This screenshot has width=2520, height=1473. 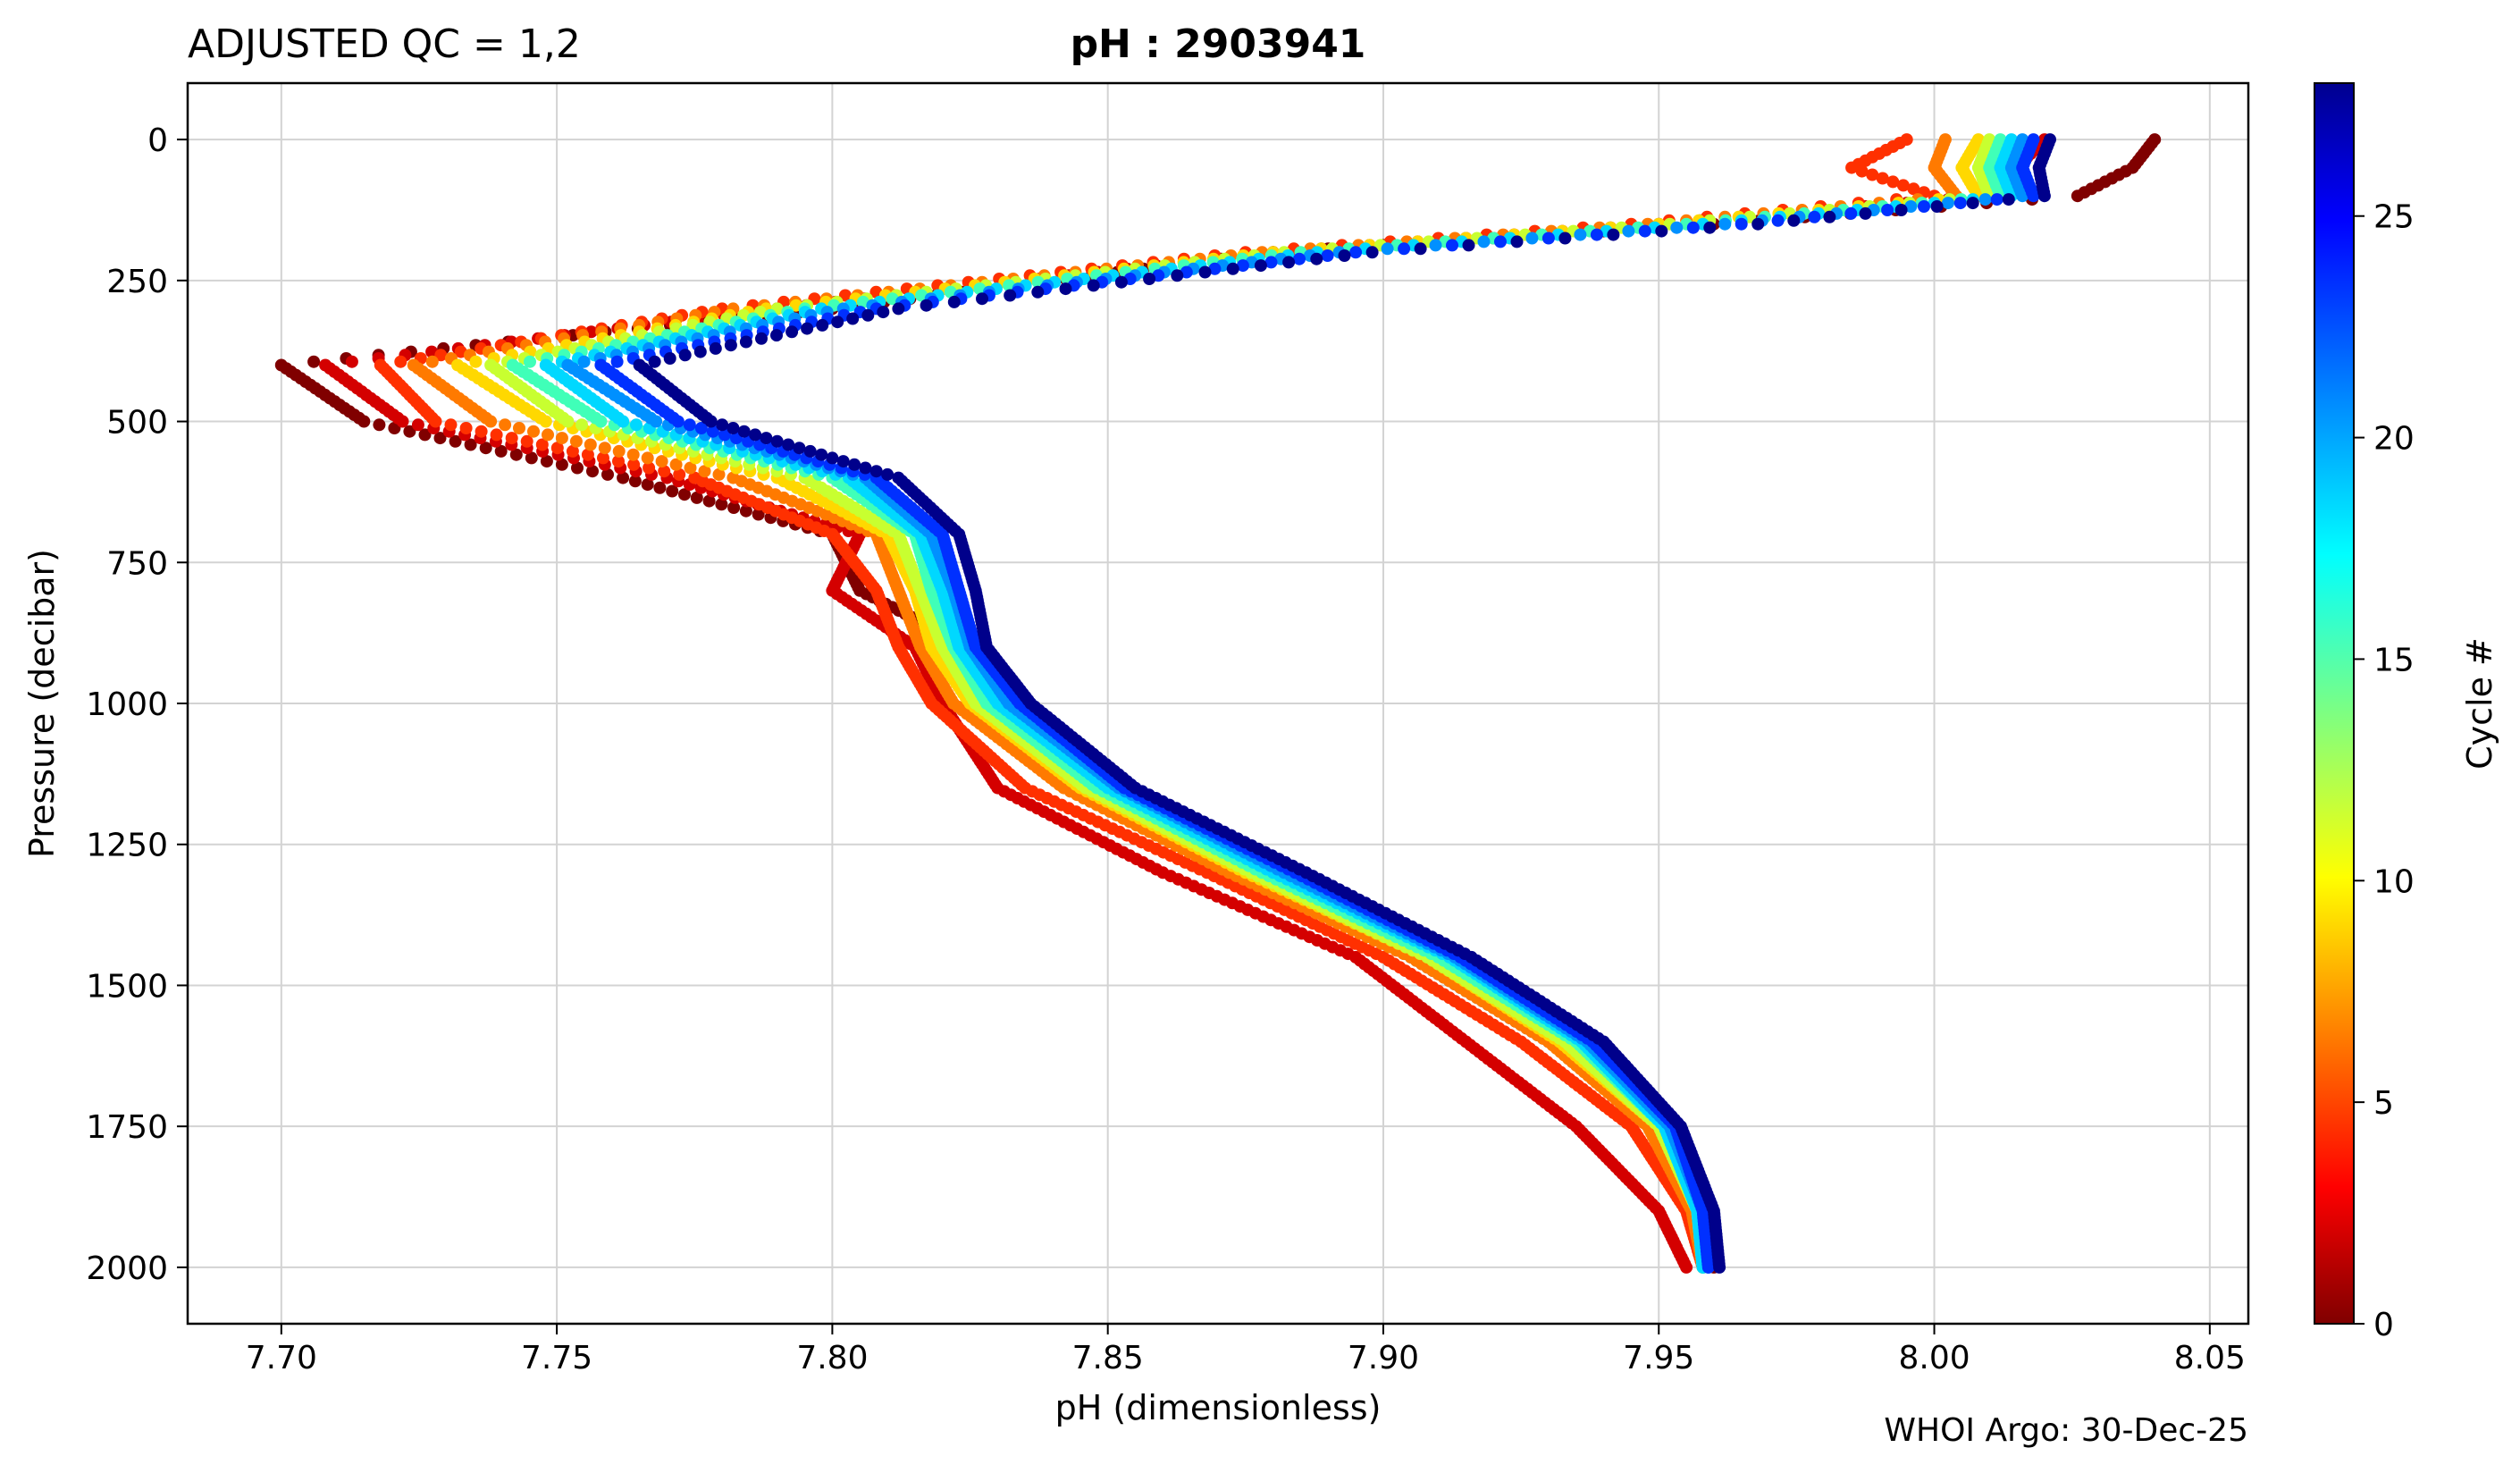 I want to click on x-axis-label: pH (dimensionless), so click(x=1218, y=1407).